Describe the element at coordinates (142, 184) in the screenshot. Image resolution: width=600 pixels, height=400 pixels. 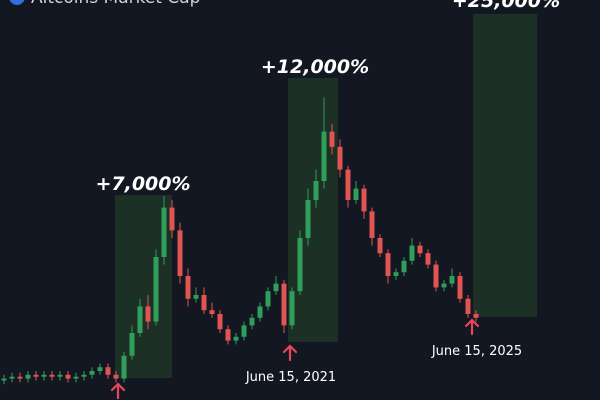
I see `annotation: +7,000%` at that location.